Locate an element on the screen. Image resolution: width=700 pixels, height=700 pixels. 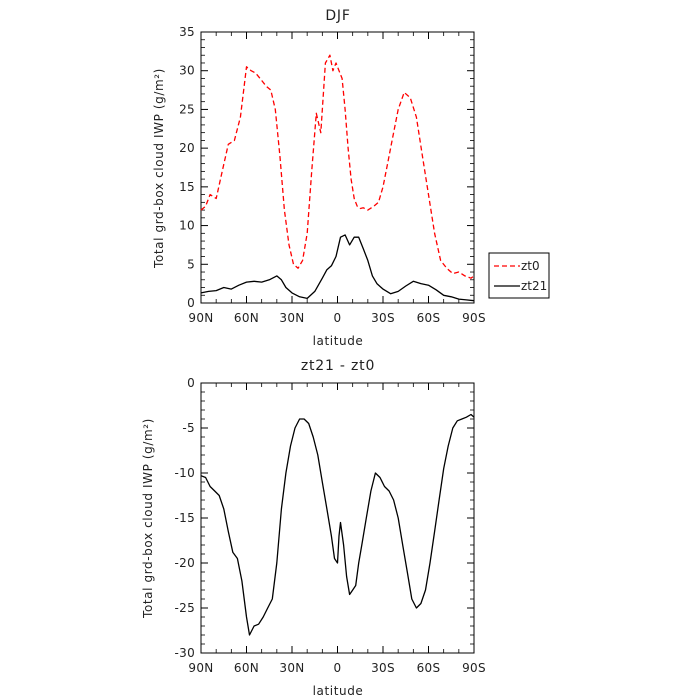
y-tick-label: 30 is located at coordinates (187, 71).